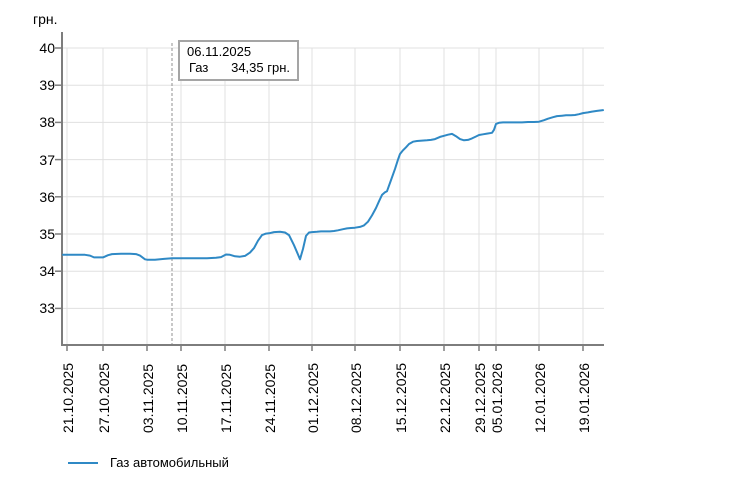 The height and width of the screenshot is (492, 731). What do you see at coordinates (401, 397) in the screenshot?
I see `x-tick-label: 15.12.2025` at bounding box center [401, 397].